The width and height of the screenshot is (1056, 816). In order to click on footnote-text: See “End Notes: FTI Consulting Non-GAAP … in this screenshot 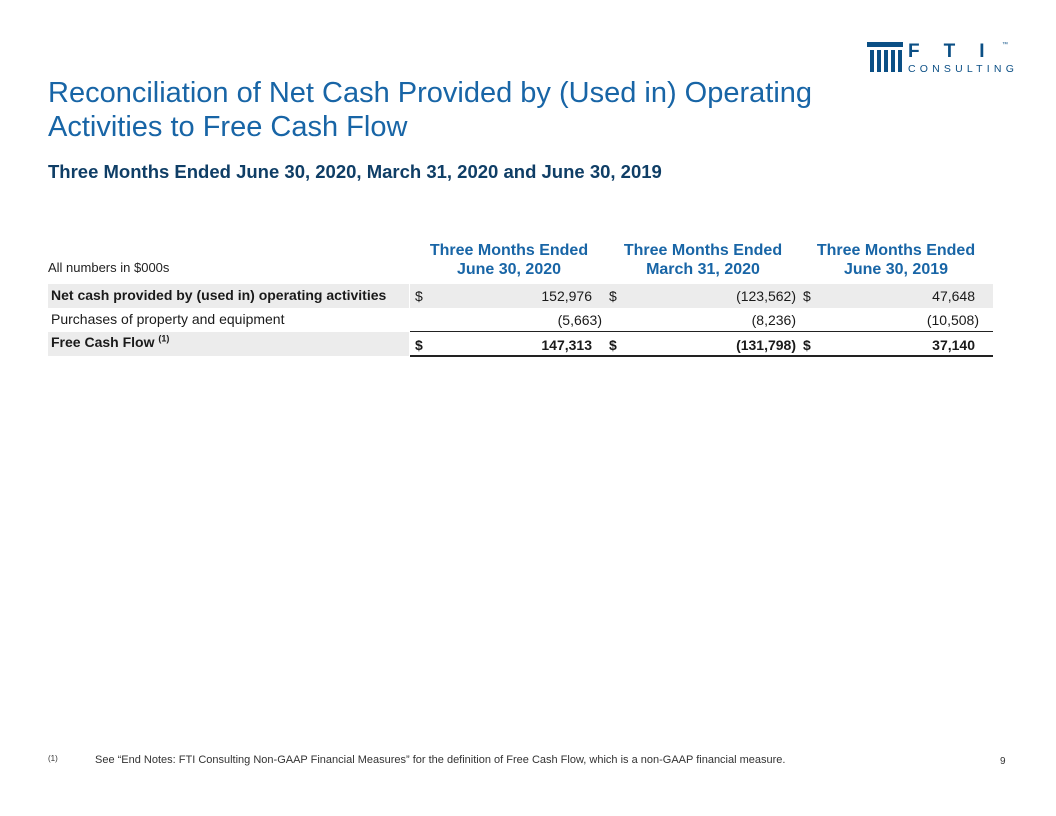, I will do `click(440, 760)`.